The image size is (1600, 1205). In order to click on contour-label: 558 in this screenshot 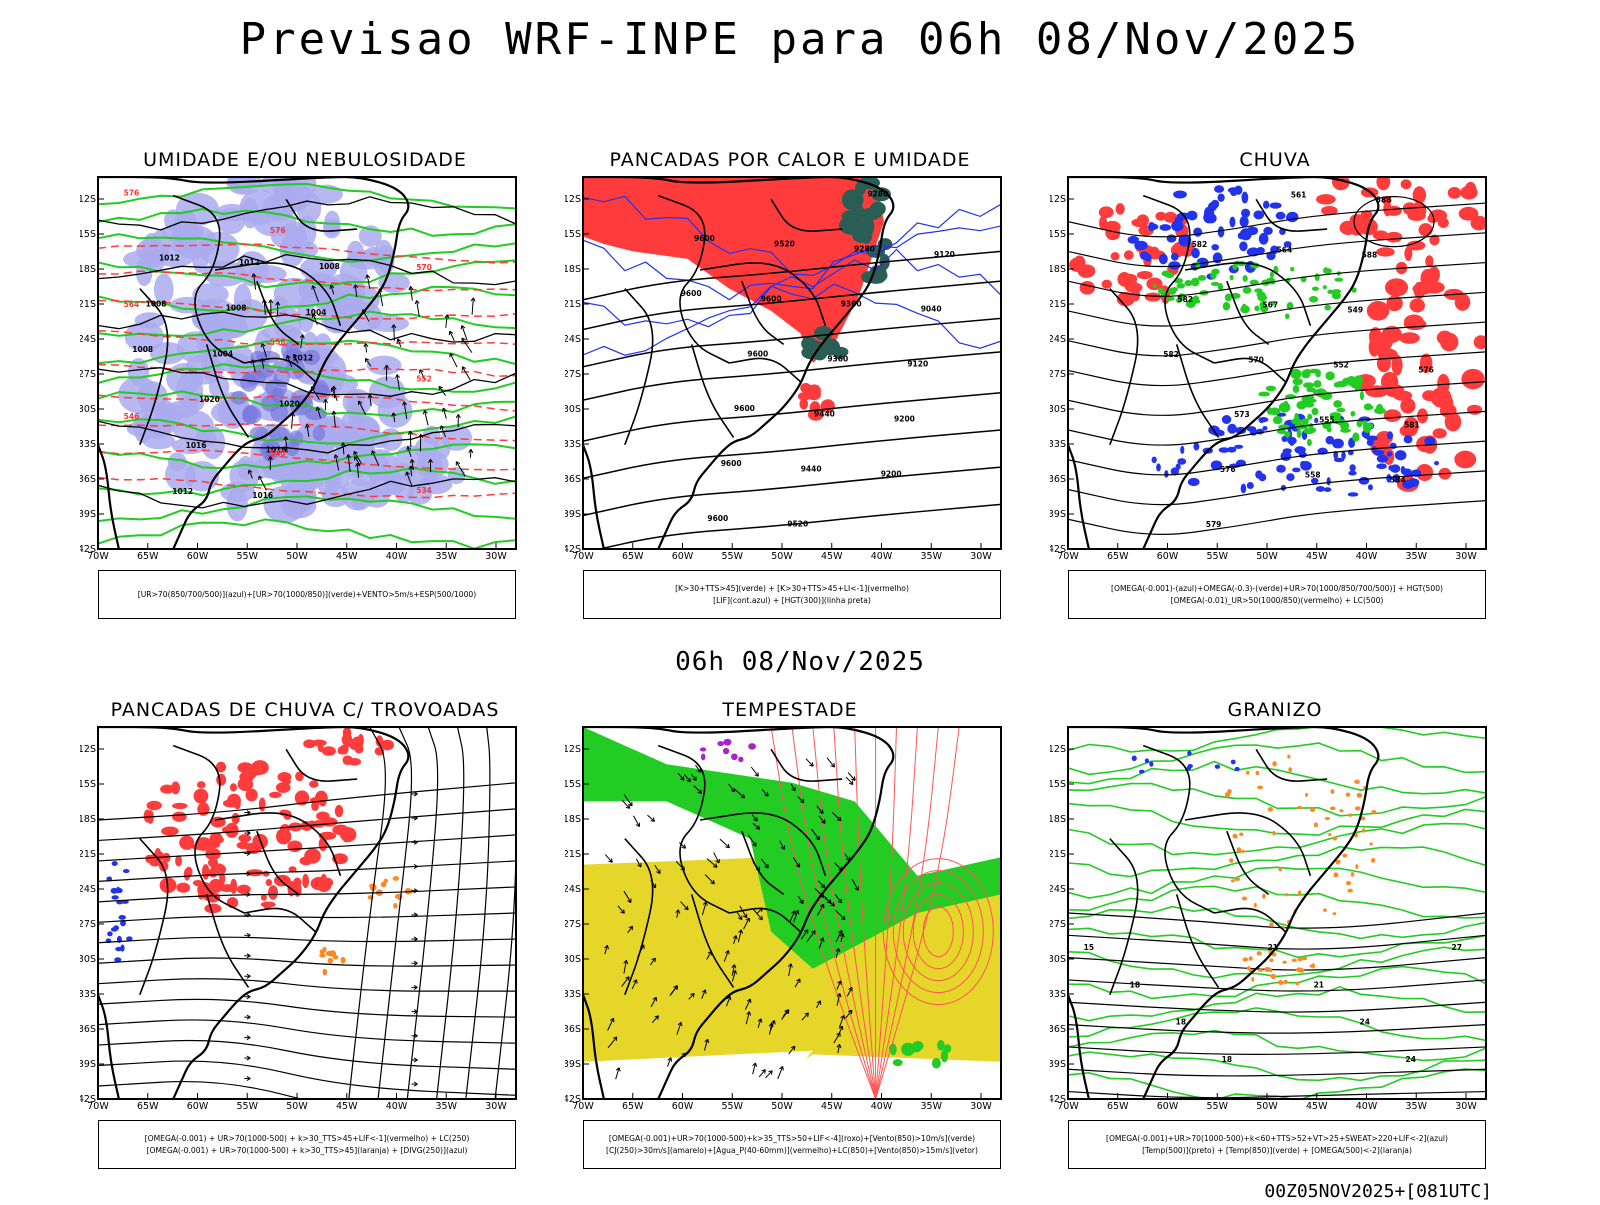, I will do `click(1313, 474)`.